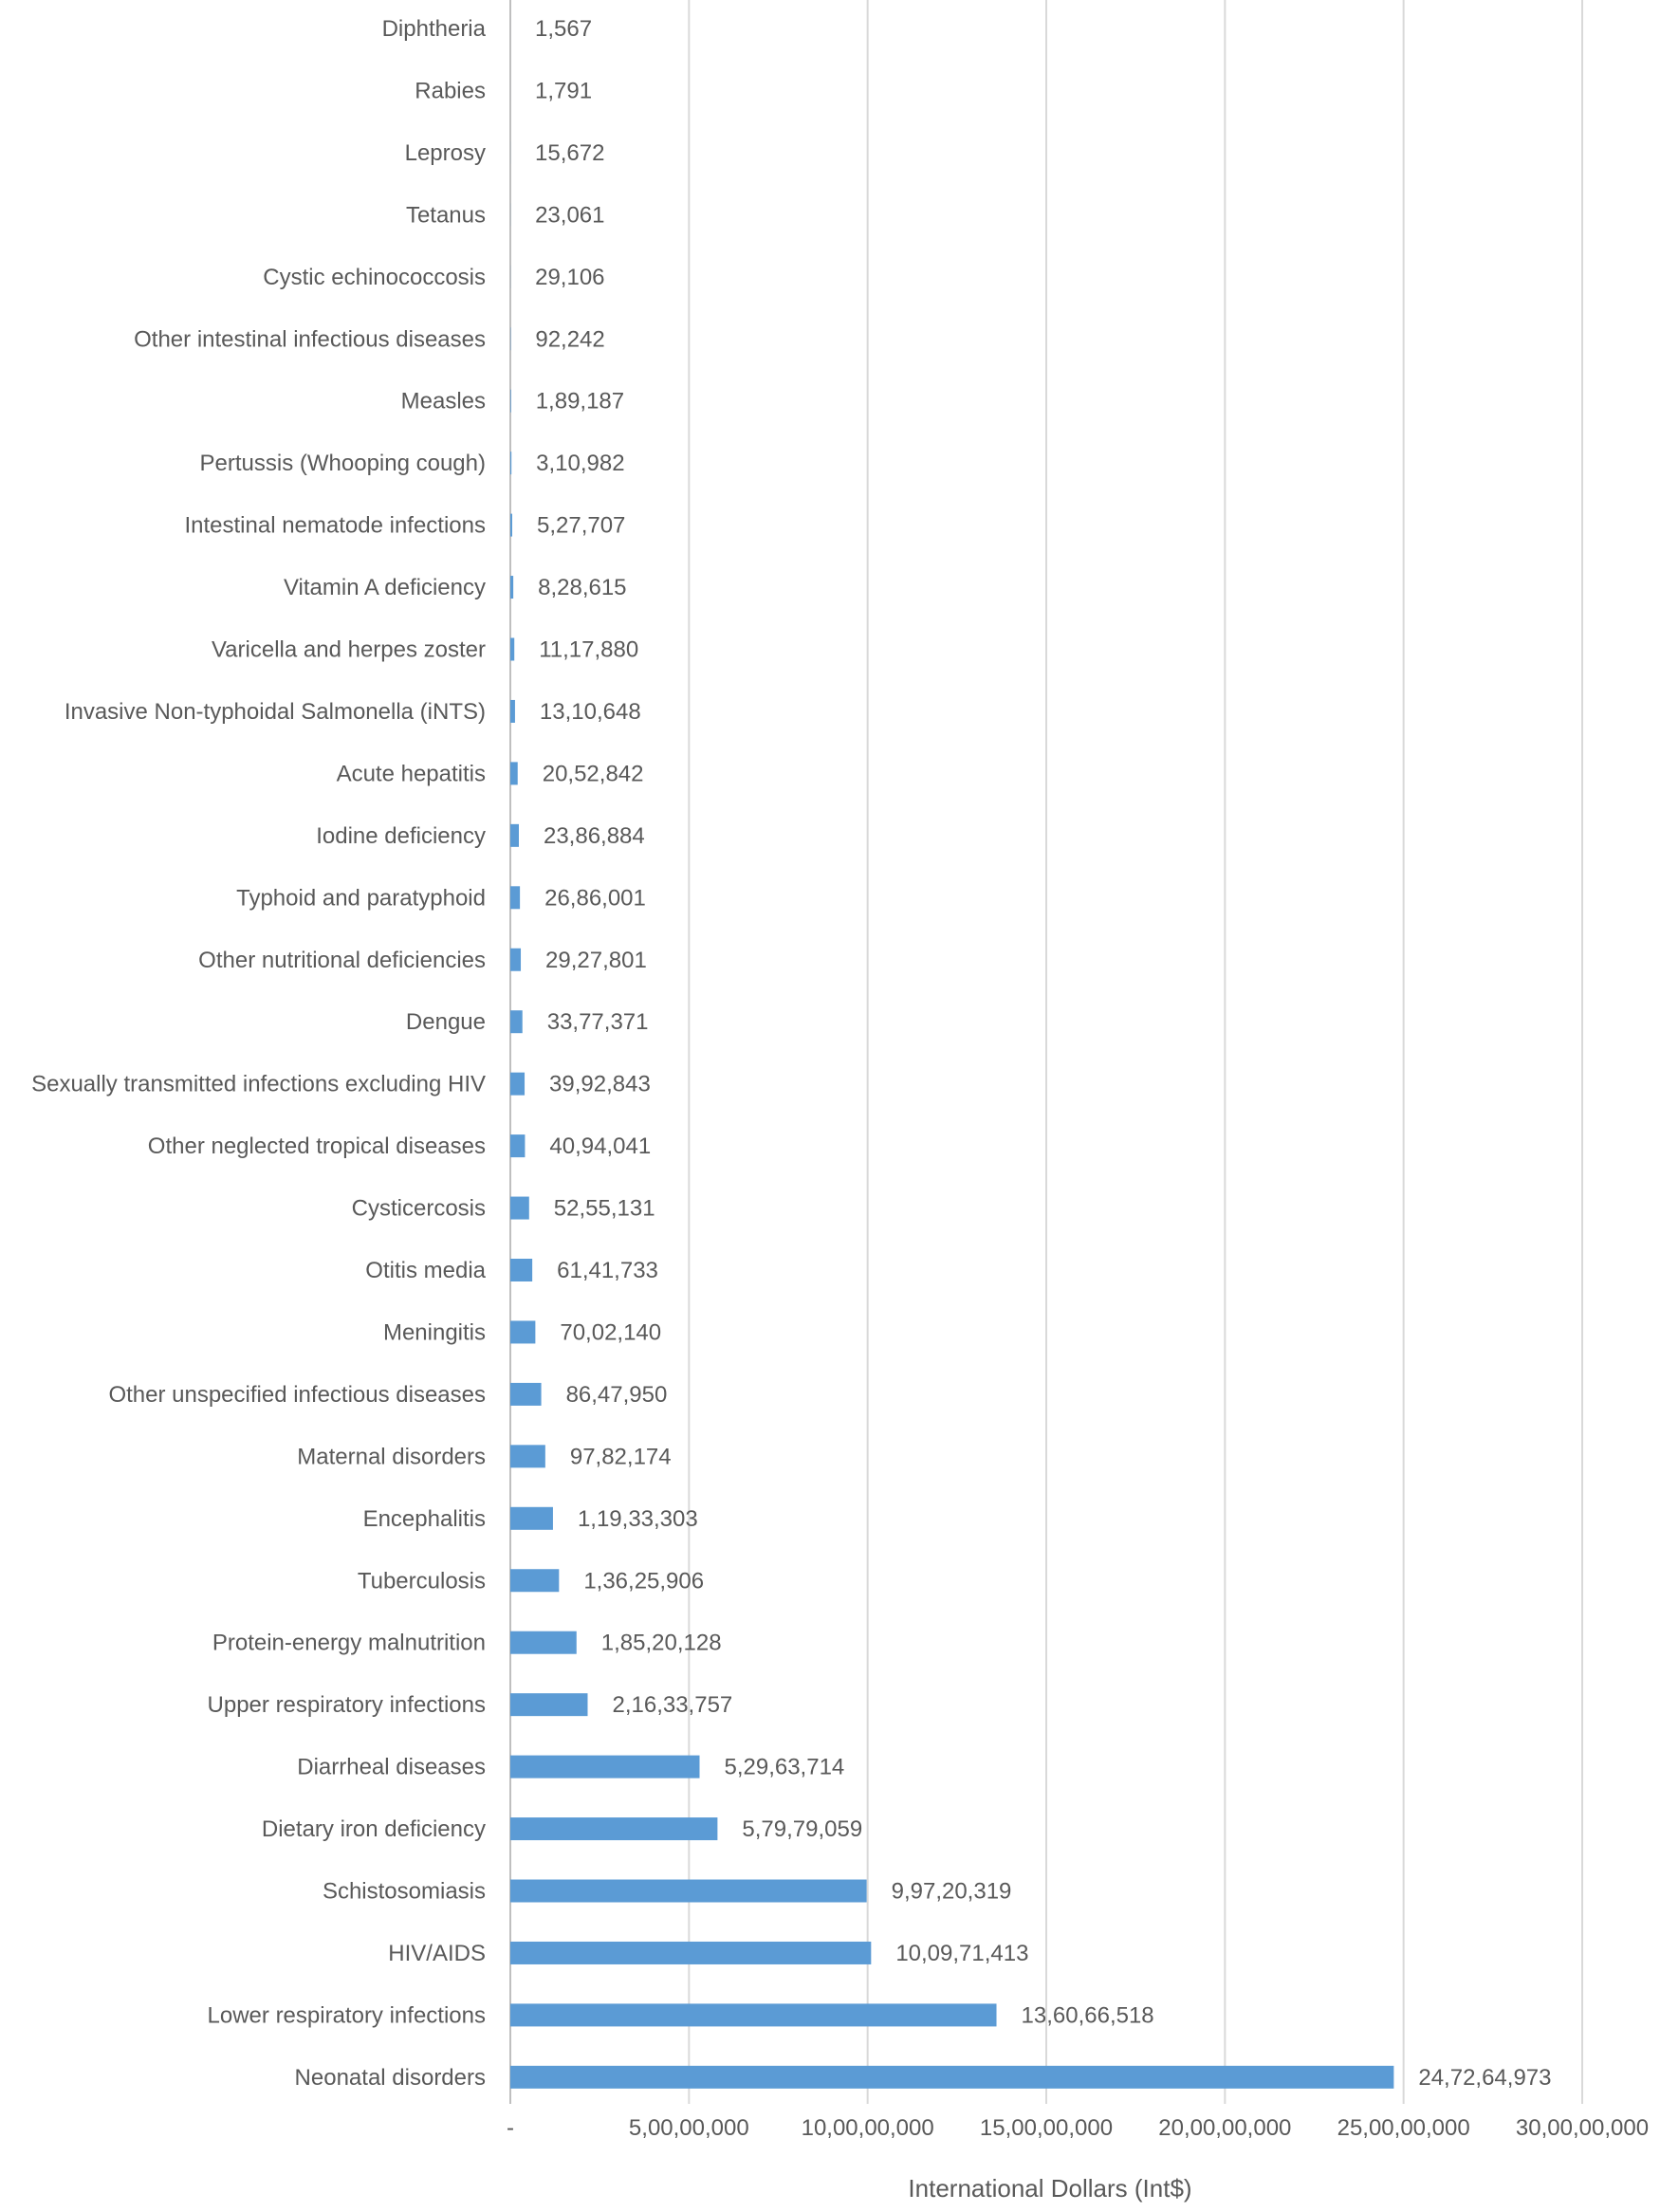 The height and width of the screenshot is (2212, 1660). I want to click on data-label: 1,19,33,303, so click(638, 1519).